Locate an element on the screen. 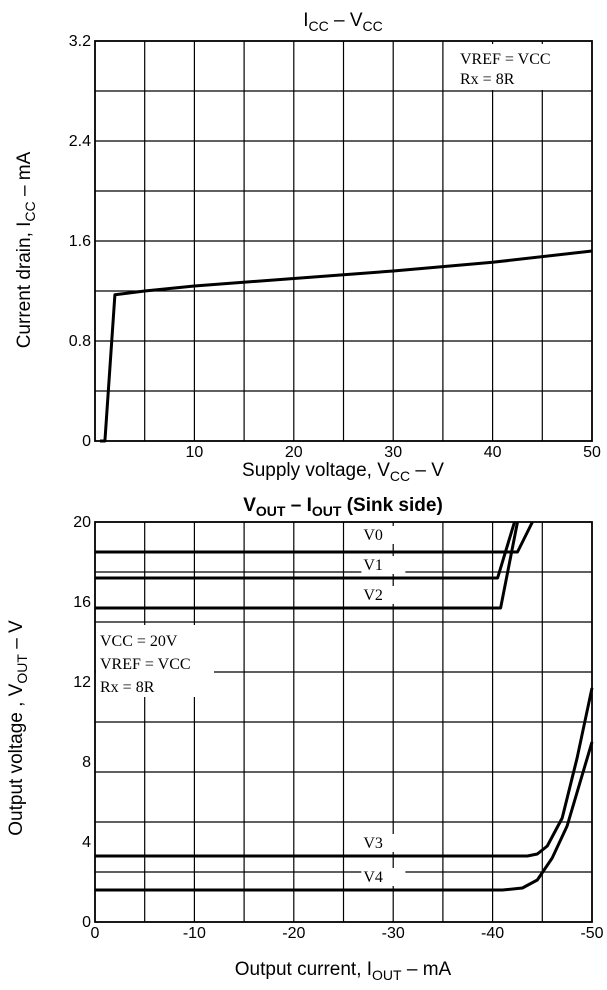 The width and height of the screenshot is (607, 990). chart2-vcc-note: VCC = 20V is located at coordinates (139, 641).